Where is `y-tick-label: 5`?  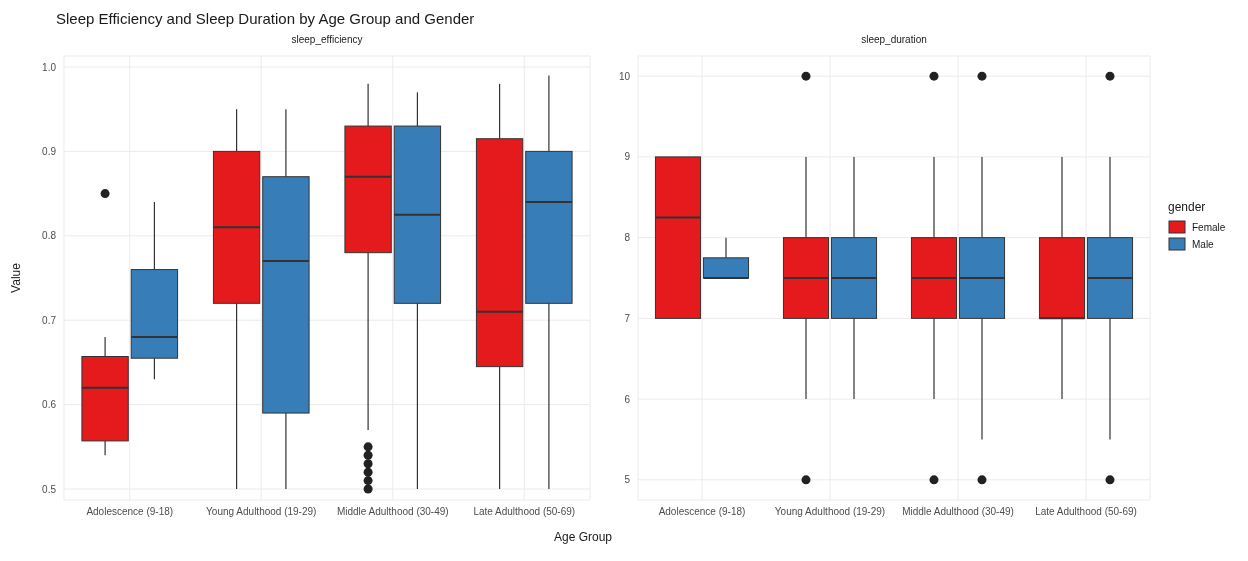 y-tick-label: 5 is located at coordinates (627, 480).